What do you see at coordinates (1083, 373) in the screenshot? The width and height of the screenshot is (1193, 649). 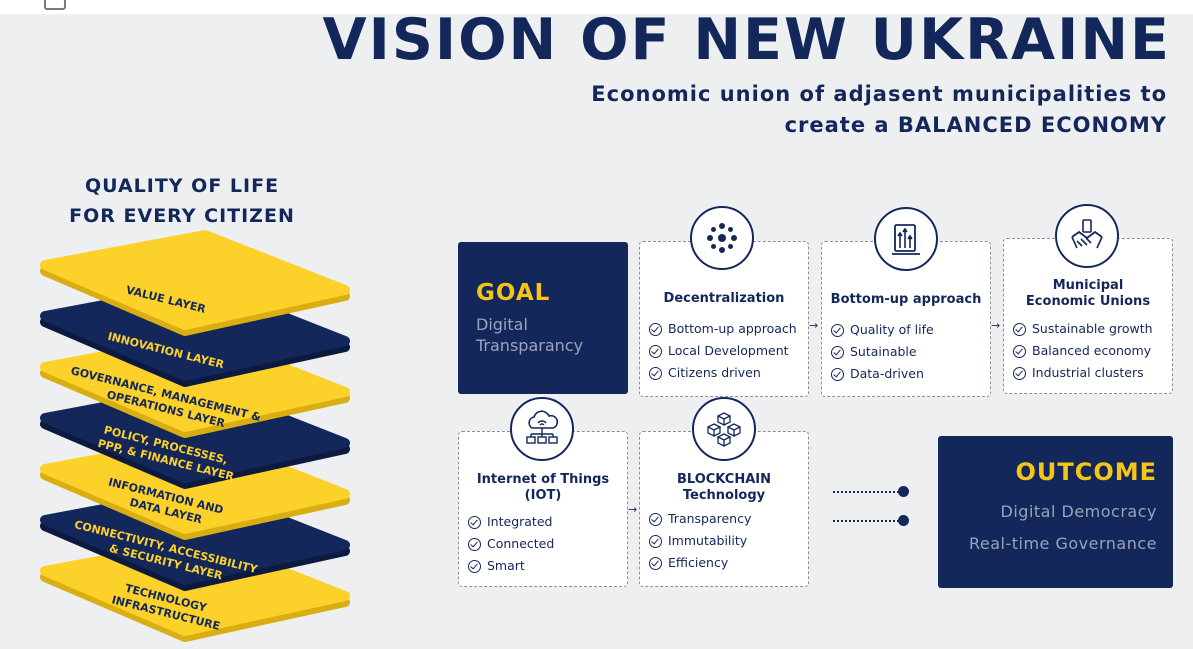 I see `list-item: Industrial clusters` at bounding box center [1083, 373].